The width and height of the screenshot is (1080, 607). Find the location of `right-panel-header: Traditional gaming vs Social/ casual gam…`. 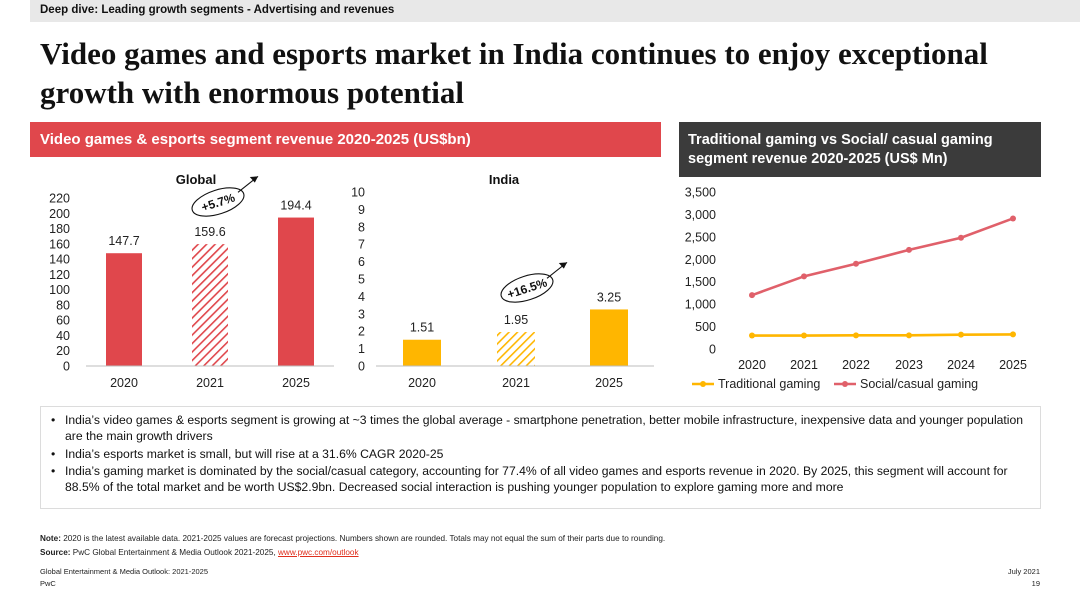

right-panel-header: Traditional gaming vs Social/ casual gam… is located at coordinates (860, 149).